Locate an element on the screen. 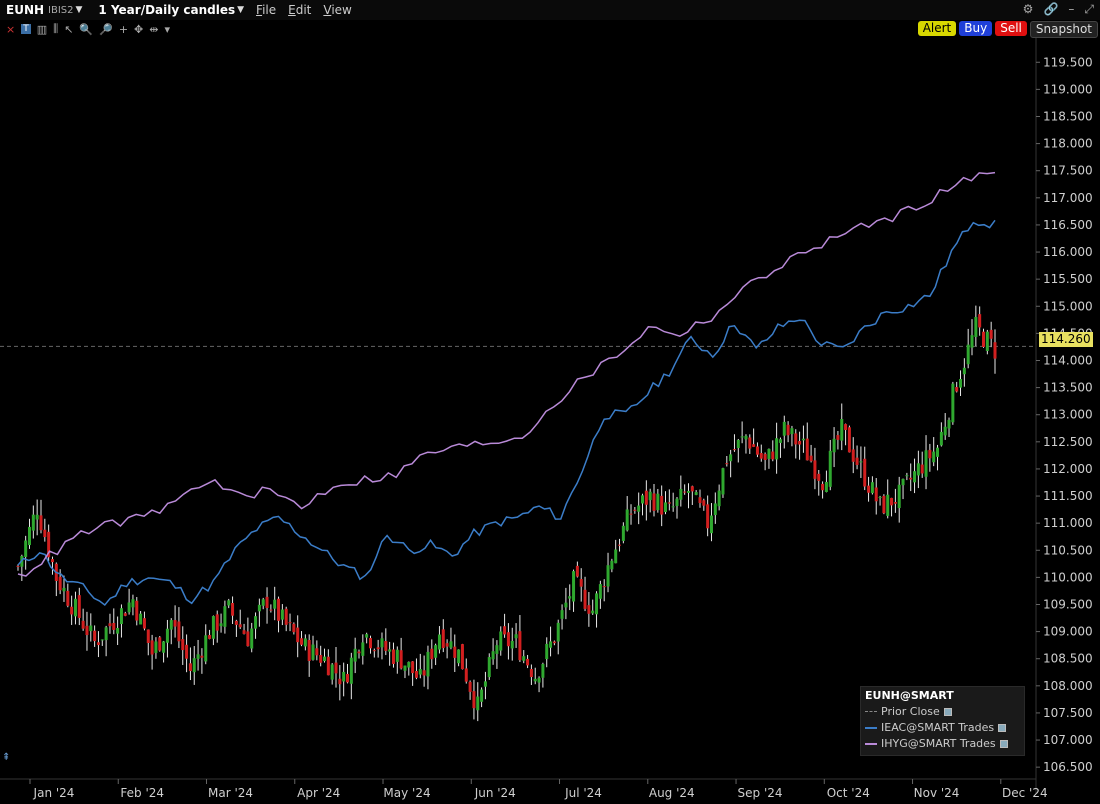  close-drawing-icon: × is located at coordinates (11, 29).